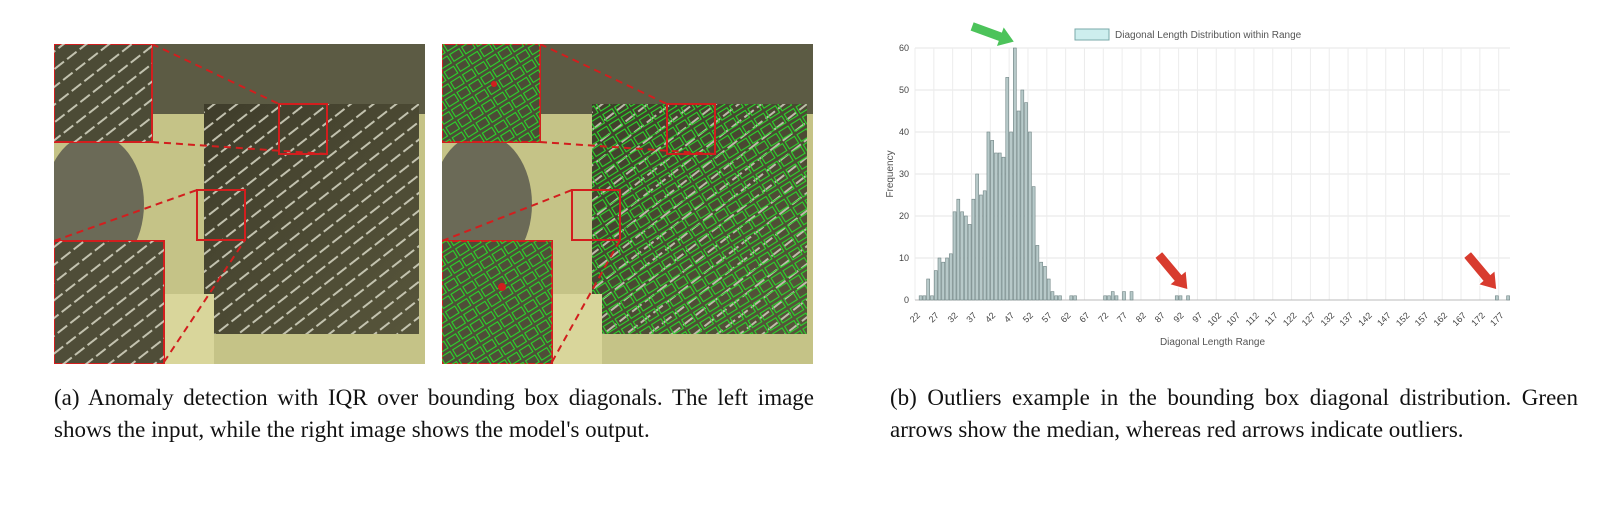 This screenshot has height=505, width=1622. What do you see at coordinates (904, 132) in the screenshot?
I see `y-tick-label: 40` at bounding box center [904, 132].